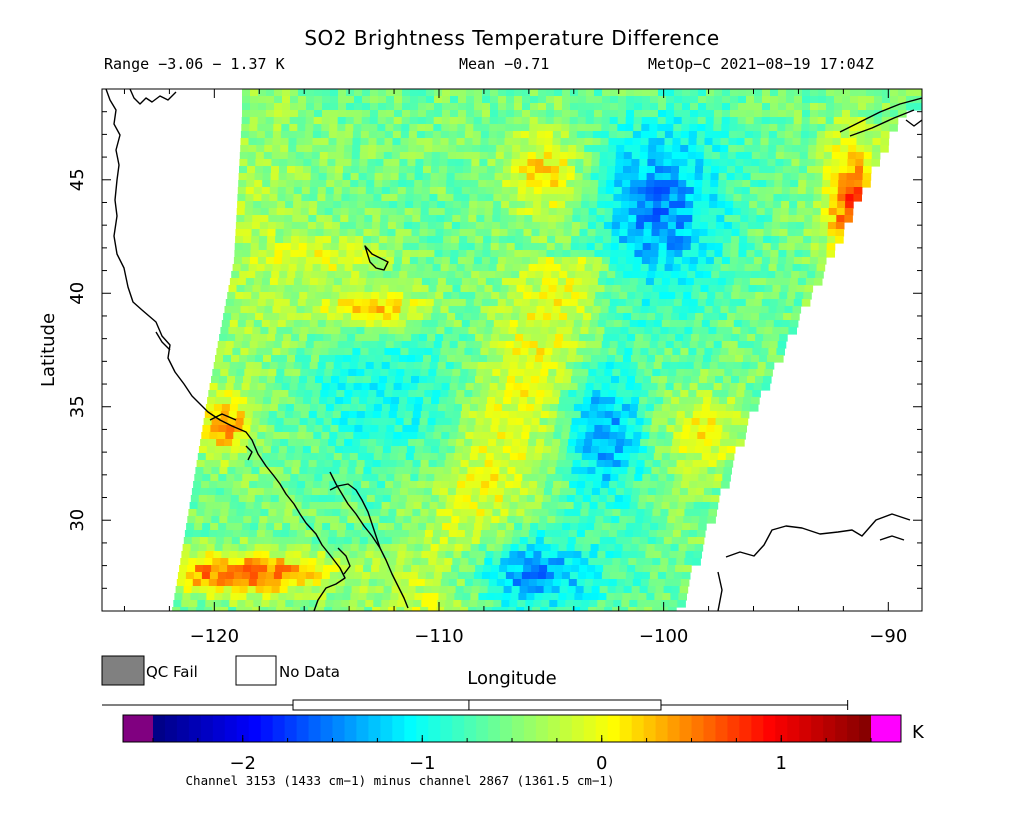 This screenshot has width=1024, height=813. Describe the element at coordinates (512, 678) in the screenshot. I see `x-axis-label: Longitude` at that location.